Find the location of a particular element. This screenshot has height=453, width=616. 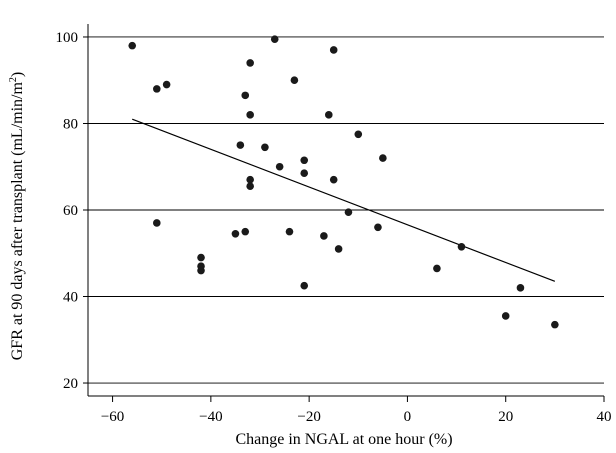

x-axis-label: Change in NGAL at one hour (%) is located at coordinates (343, 439).